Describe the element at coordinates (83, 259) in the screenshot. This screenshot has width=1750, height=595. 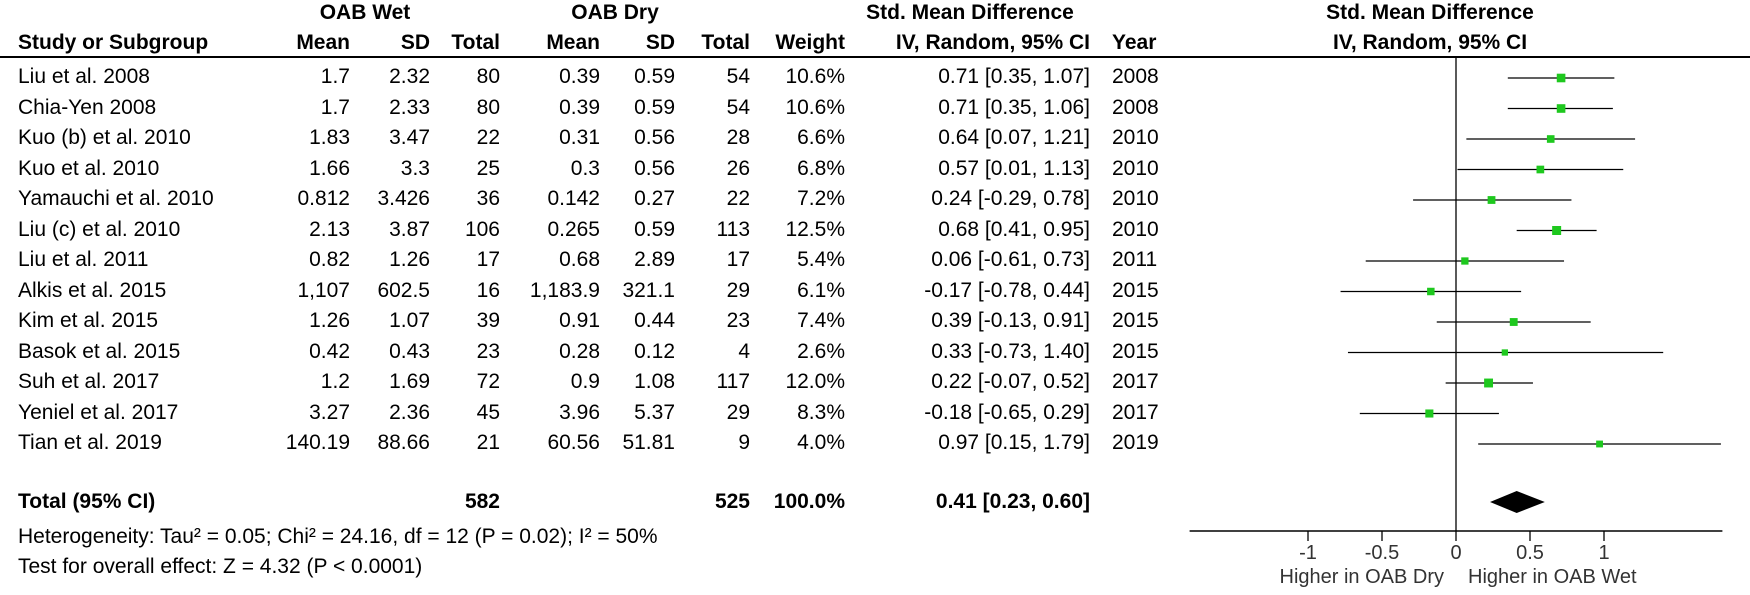
I see `study-name: Liu et al. 2011` at that location.